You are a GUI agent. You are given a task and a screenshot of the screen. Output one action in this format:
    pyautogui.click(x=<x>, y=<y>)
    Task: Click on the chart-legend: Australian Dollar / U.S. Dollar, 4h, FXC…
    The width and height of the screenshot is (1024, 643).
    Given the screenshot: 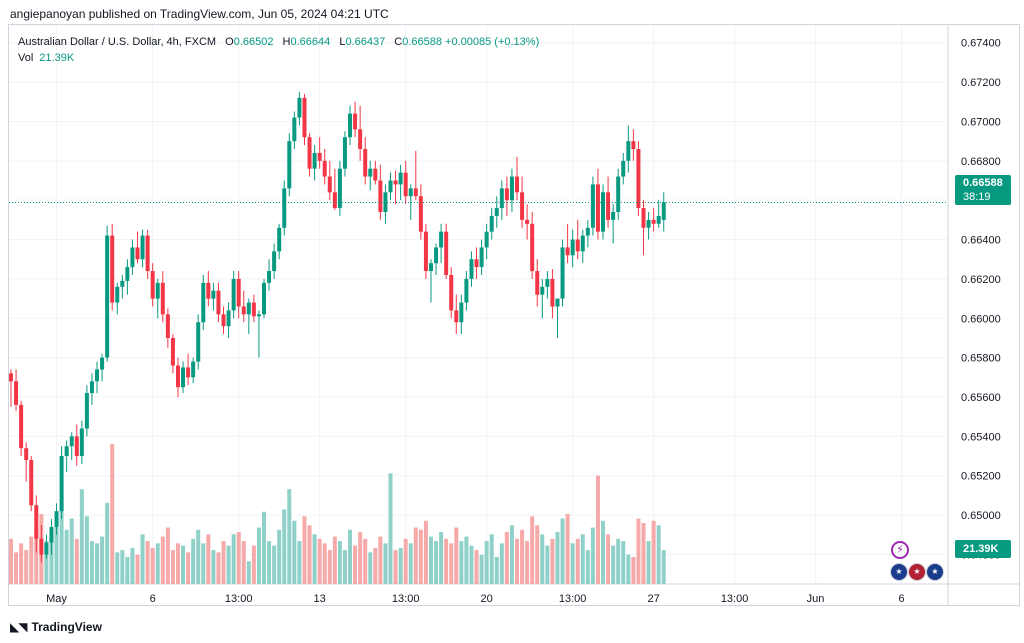 What is the action you would take?
    pyautogui.click(x=278, y=50)
    